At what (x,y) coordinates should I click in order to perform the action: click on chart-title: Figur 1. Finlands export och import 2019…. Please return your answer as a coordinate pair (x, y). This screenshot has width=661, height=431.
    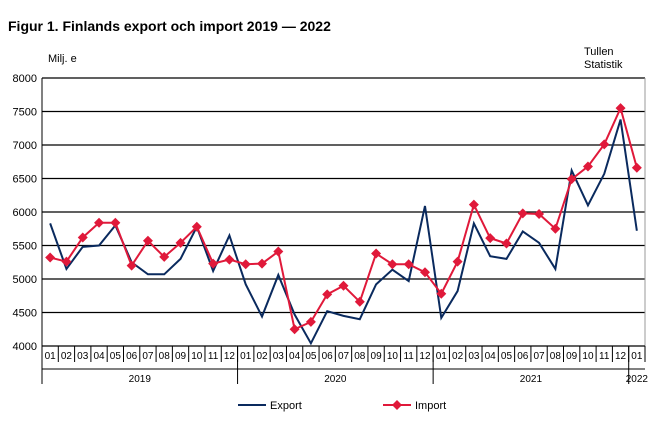
    Looking at the image, I should click on (169, 26).